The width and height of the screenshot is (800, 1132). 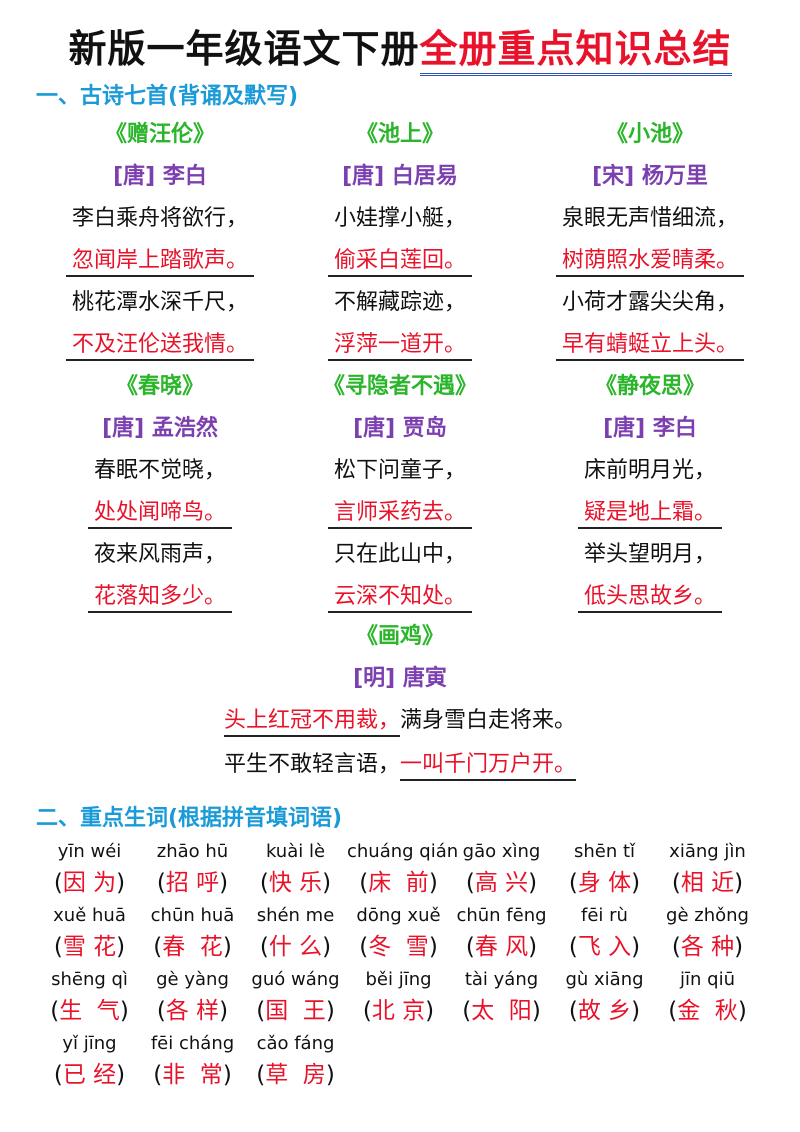 I want to click on title-main: 新版一年级语文下册, so click(x=244, y=49).